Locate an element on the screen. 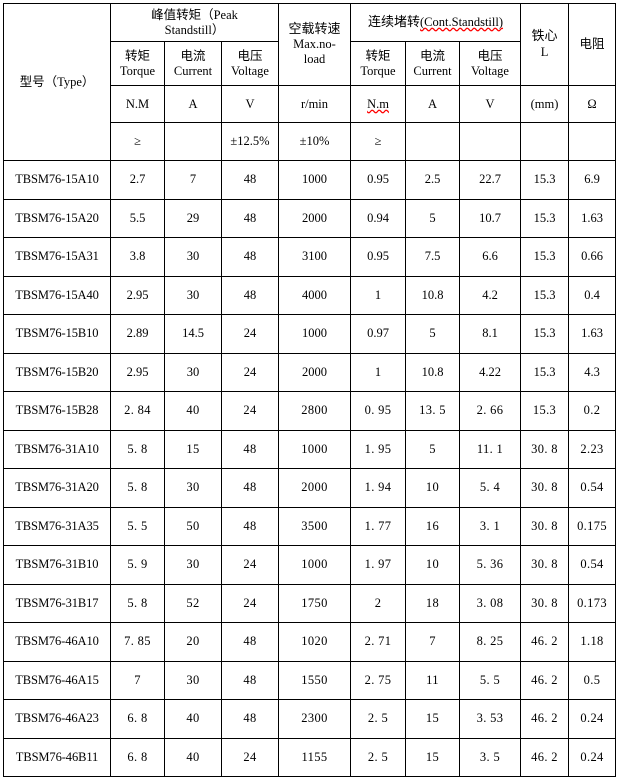 The width and height of the screenshot is (618, 777). cell-noload: 3100 is located at coordinates (314, 257).